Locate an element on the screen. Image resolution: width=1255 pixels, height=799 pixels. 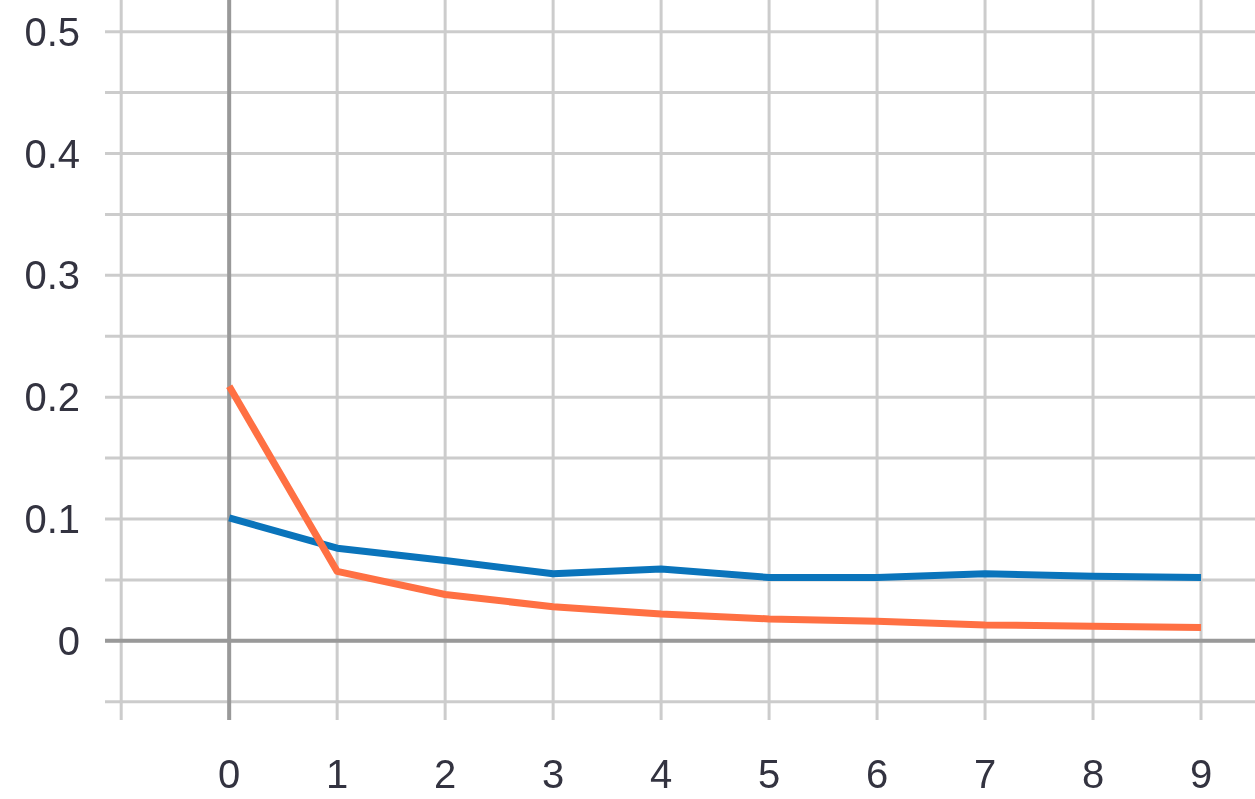
x-tick-label: 8 is located at coordinates (1093, 774).